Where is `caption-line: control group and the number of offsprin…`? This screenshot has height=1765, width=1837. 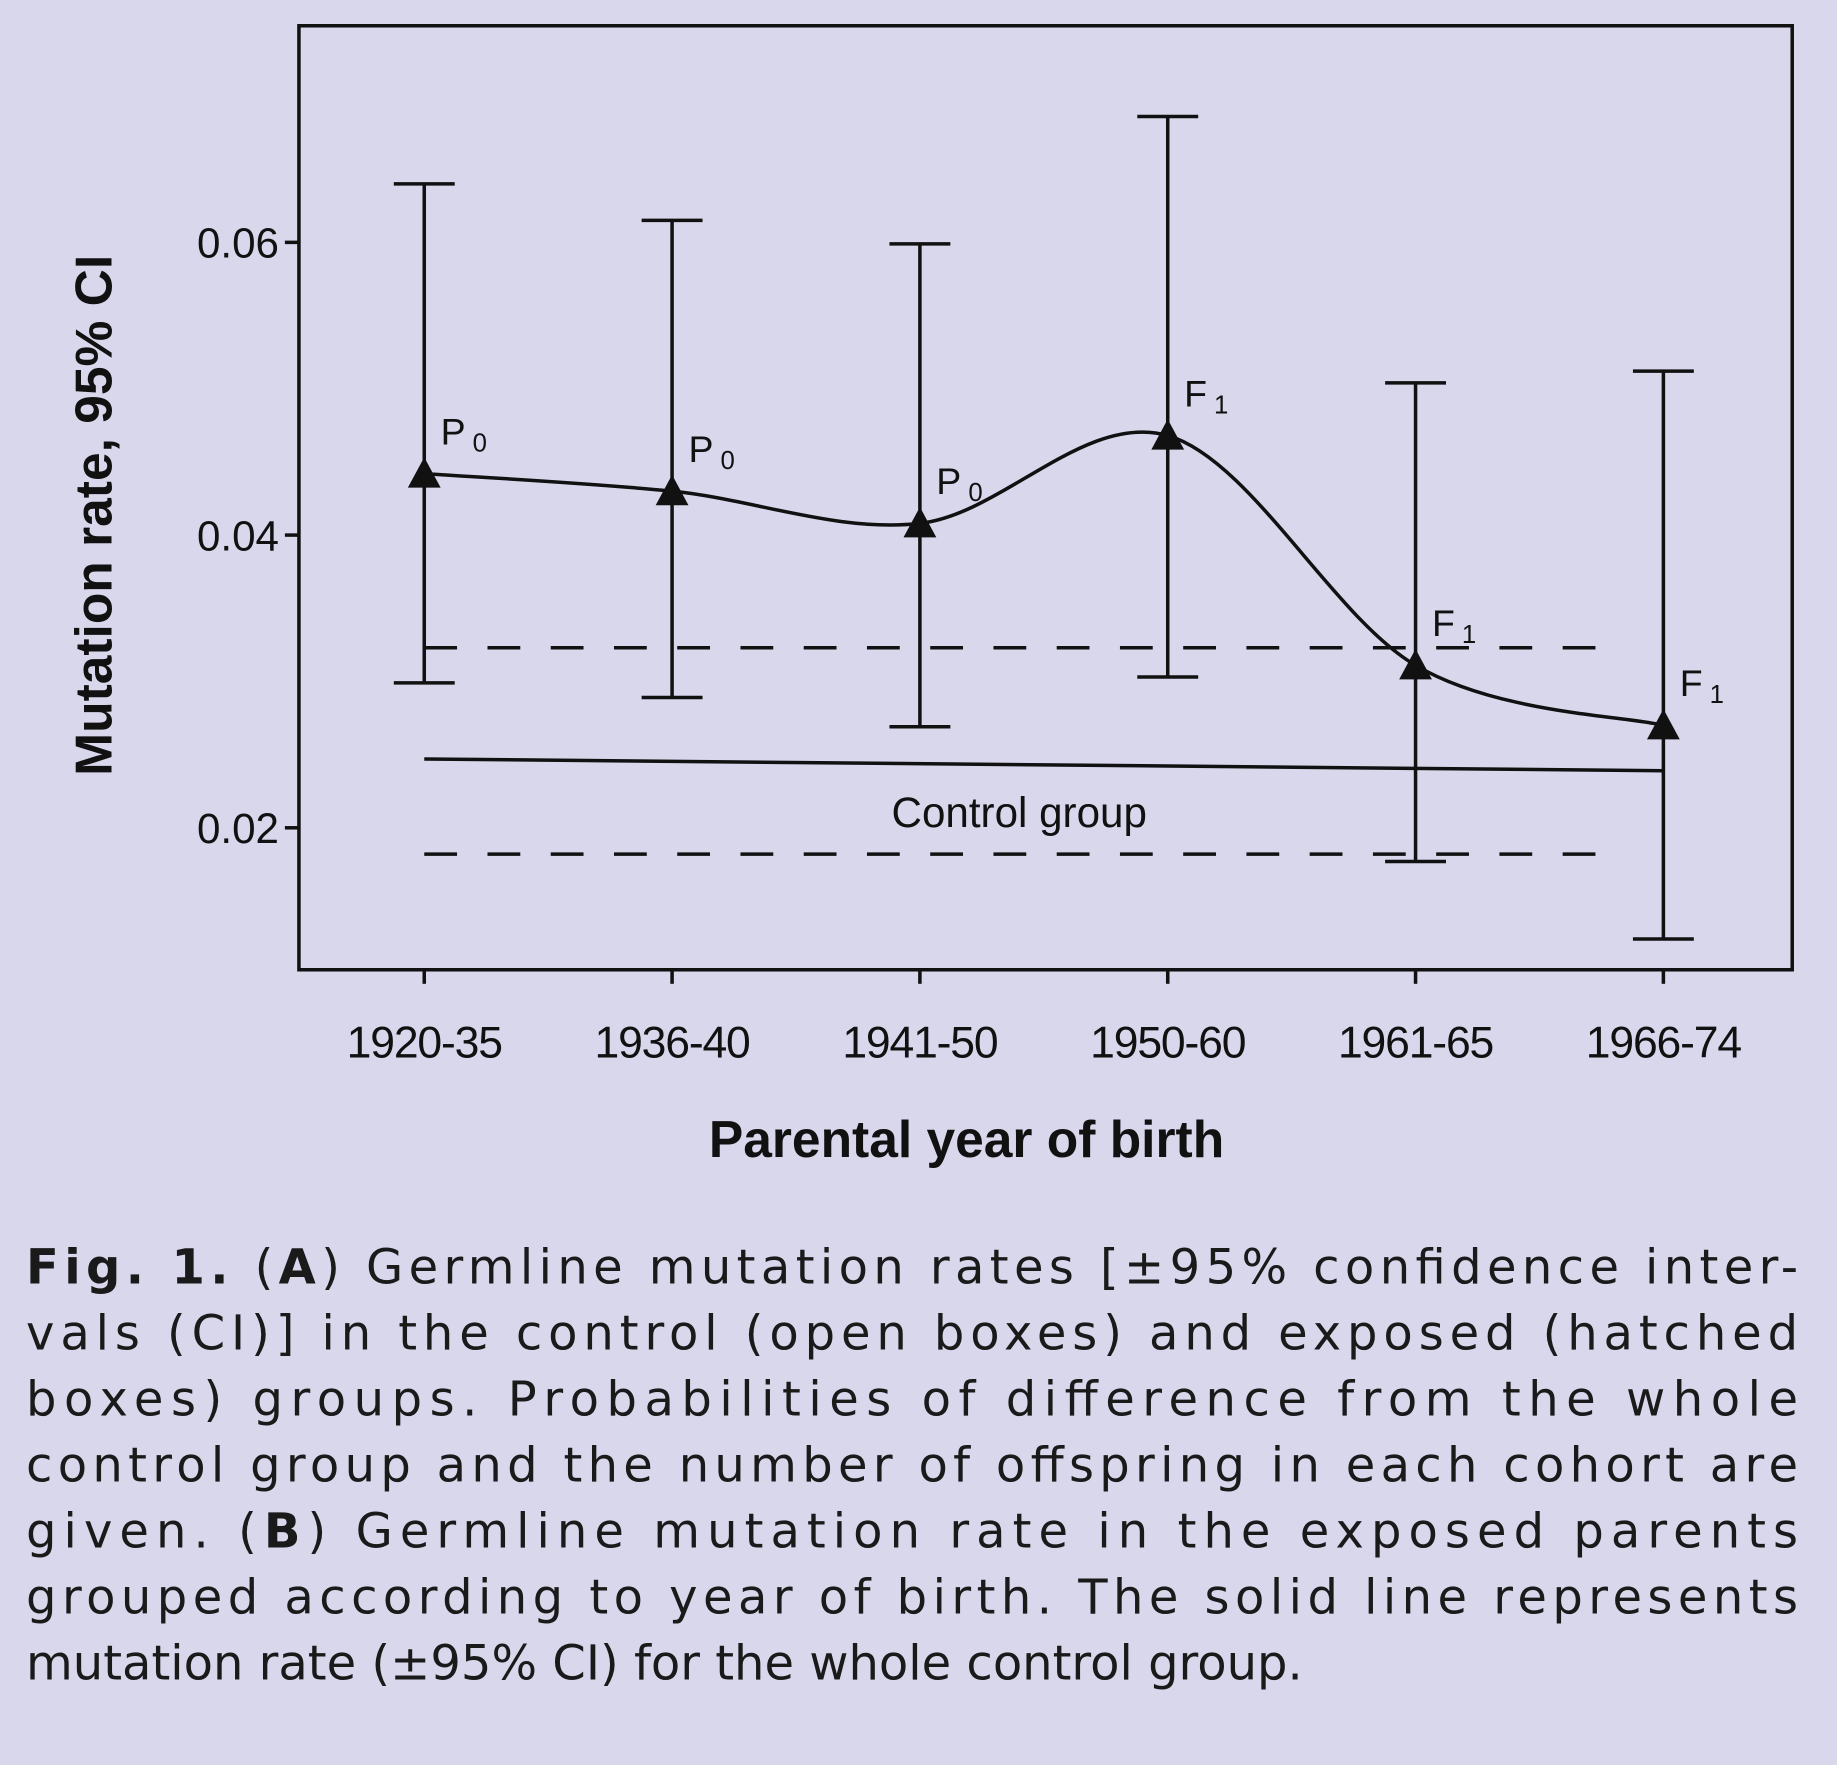 caption-line: control group and the number of offsprin… is located at coordinates (912, 1465).